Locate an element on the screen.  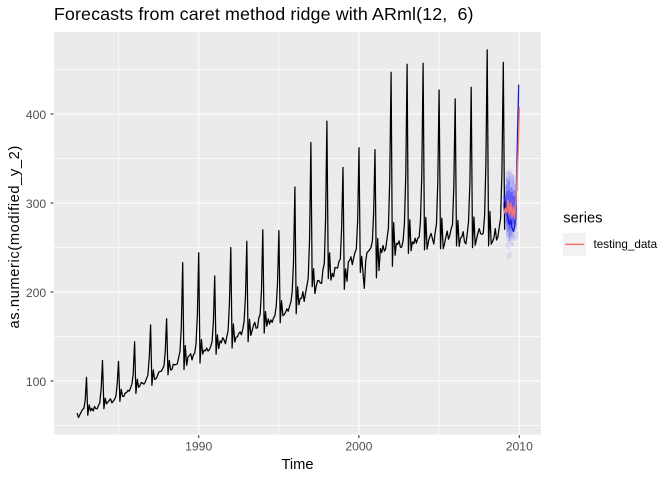
svg-text: 2010 is located at coordinates (519, 447).